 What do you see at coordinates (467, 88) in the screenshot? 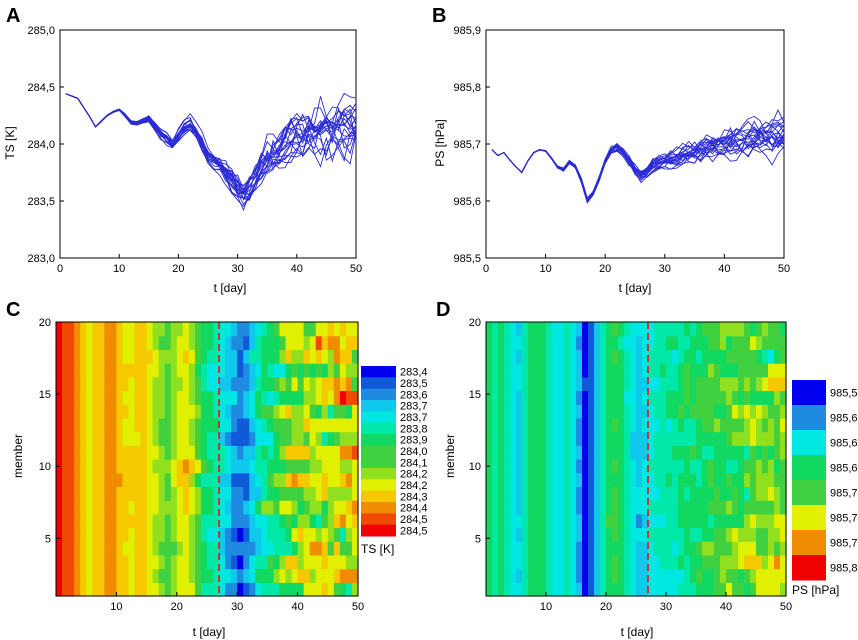
I see `y-tick-label: 985,8` at bounding box center [467, 88].